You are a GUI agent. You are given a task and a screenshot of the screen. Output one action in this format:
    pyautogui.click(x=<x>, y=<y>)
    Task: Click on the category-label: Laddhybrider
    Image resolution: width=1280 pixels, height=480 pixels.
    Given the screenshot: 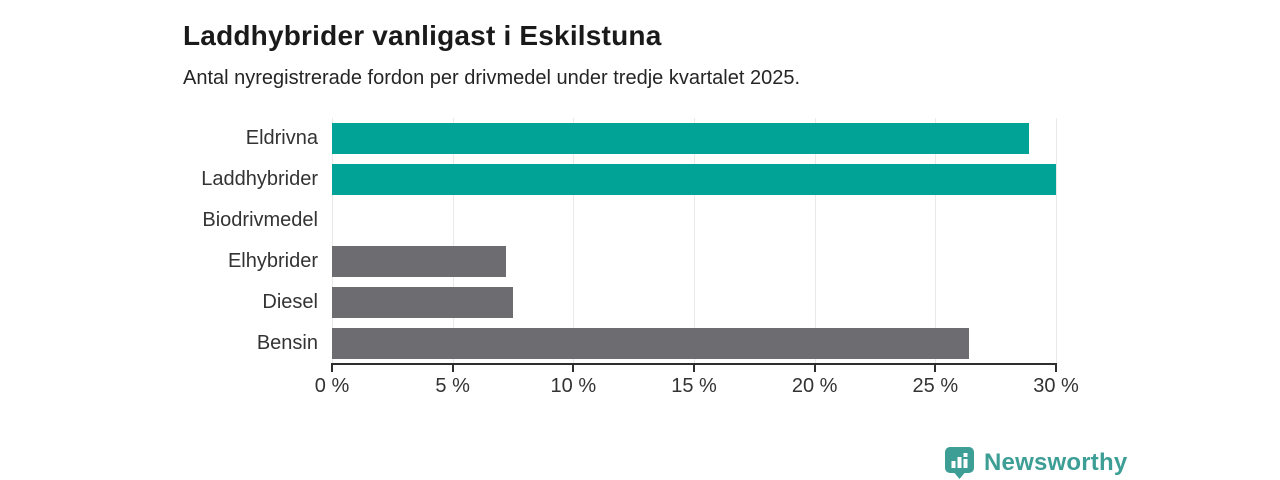 What is the action you would take?
    pyautogui.click(x=259, y=179)
    